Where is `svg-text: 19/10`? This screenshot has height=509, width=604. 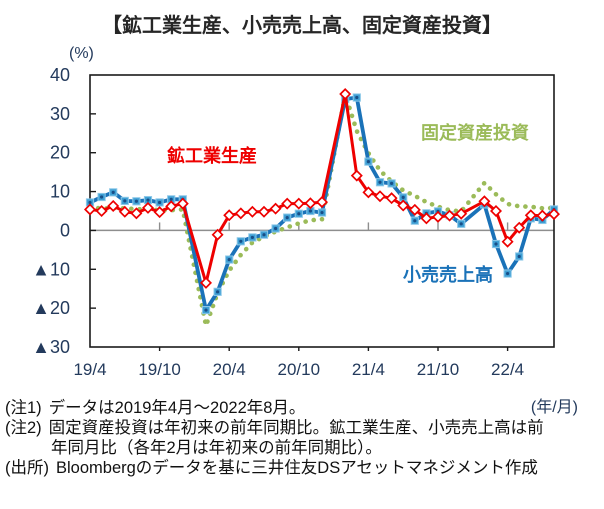
svg-text: 19/10 is located at coordinates (159, 369).